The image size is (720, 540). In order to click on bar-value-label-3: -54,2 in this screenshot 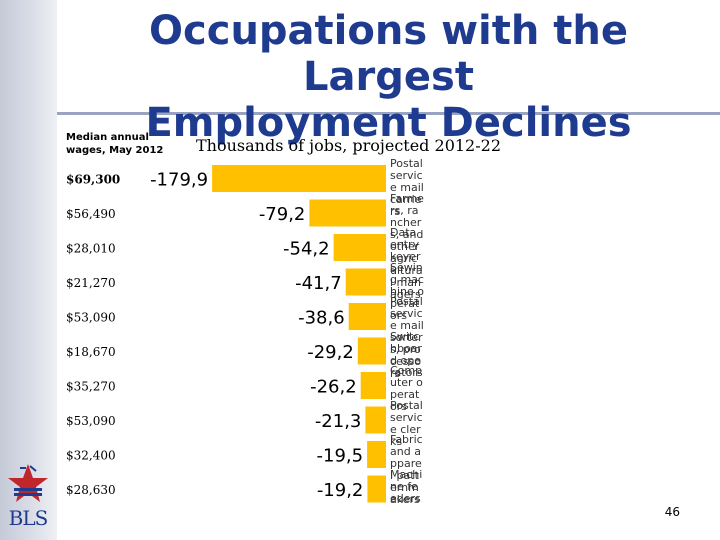, I will do `click(306, 249)`.